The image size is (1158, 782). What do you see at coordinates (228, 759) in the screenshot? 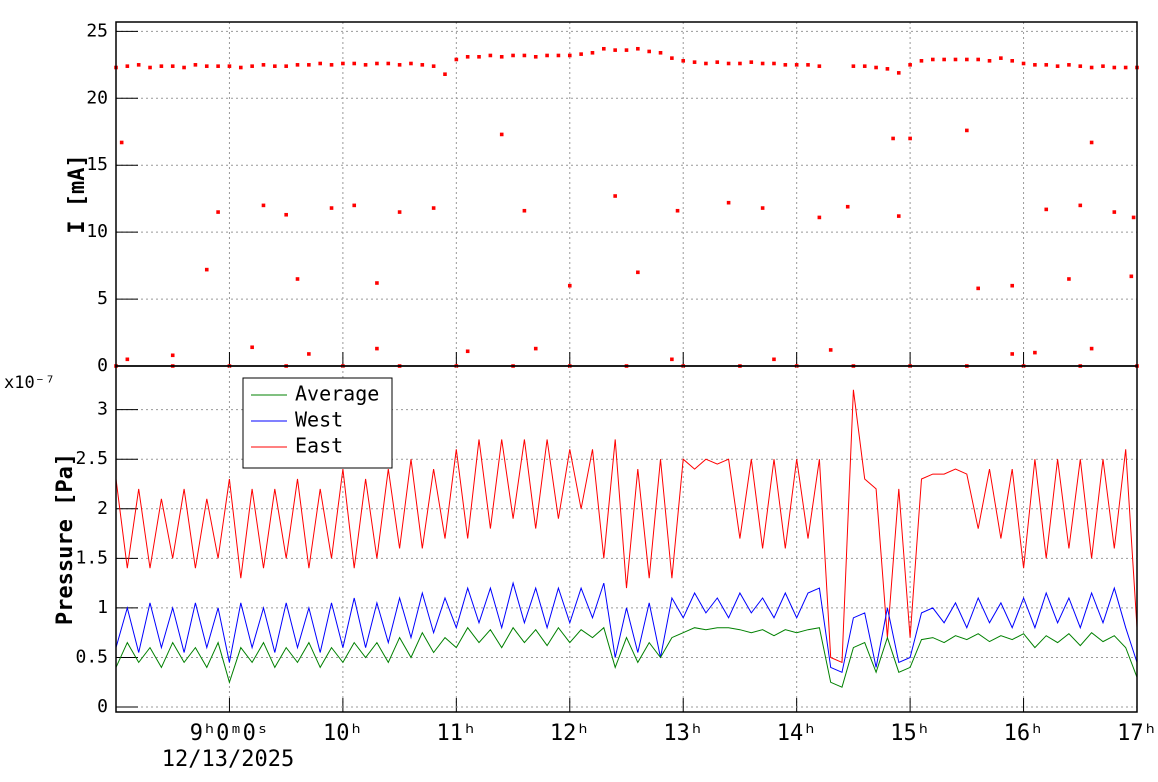
I see `x-date-label: 12/13/2025` at bounding box center [228, 759].